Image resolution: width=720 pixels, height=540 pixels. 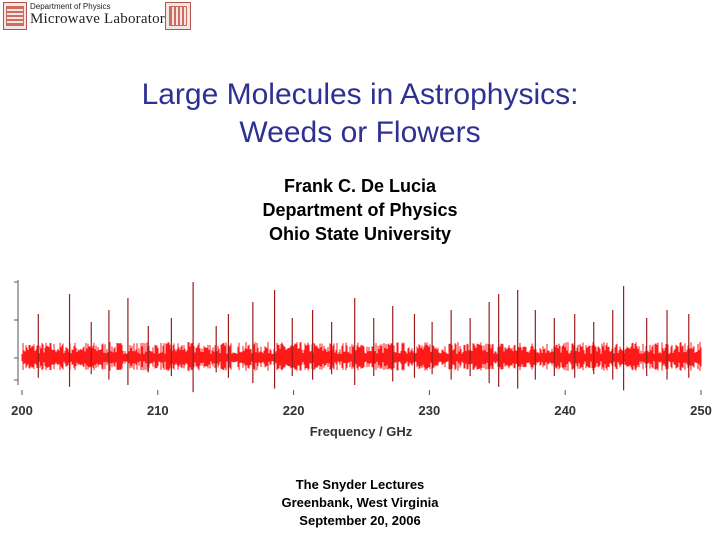 I want to click on author-department: Department of Physics, so click(x=360, y=210).